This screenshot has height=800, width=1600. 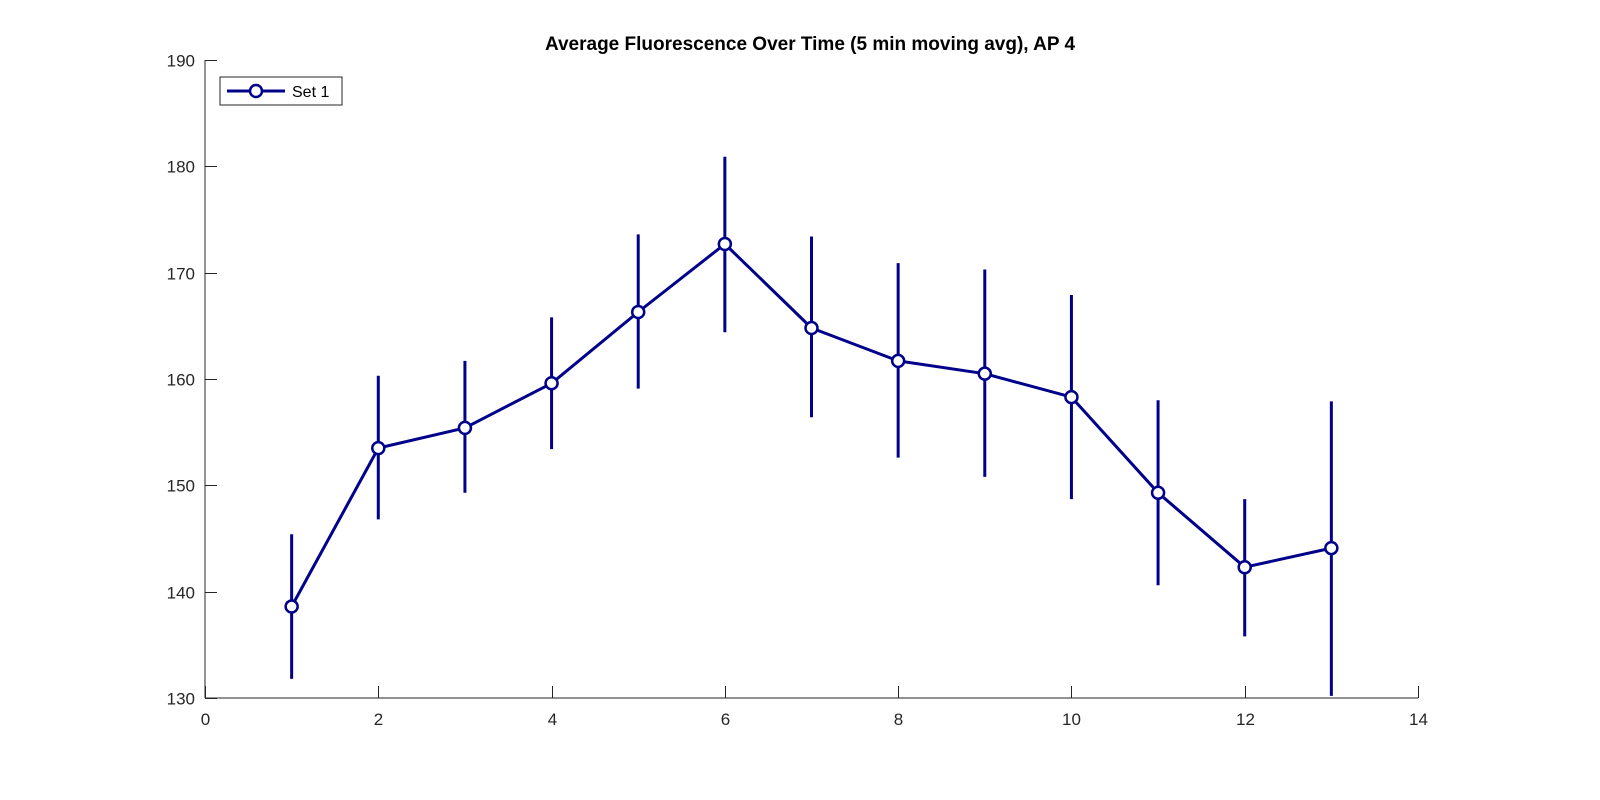 What do you see at coordinates (310, 92) in the screenshot?
I see `legend-entry-set-1: Set 1` at bounding box center [310, 92].